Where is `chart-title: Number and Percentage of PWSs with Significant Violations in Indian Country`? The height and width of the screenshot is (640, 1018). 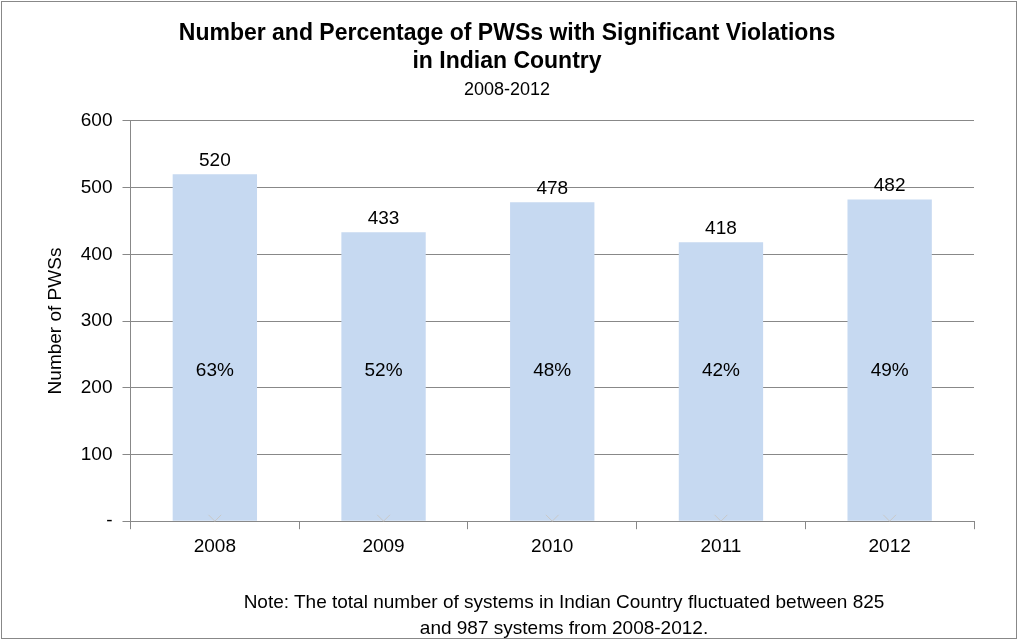 chart-title: Number and Percentage of PWSs with Significant Violations in Indian Country is located at coordinates (507, 46).